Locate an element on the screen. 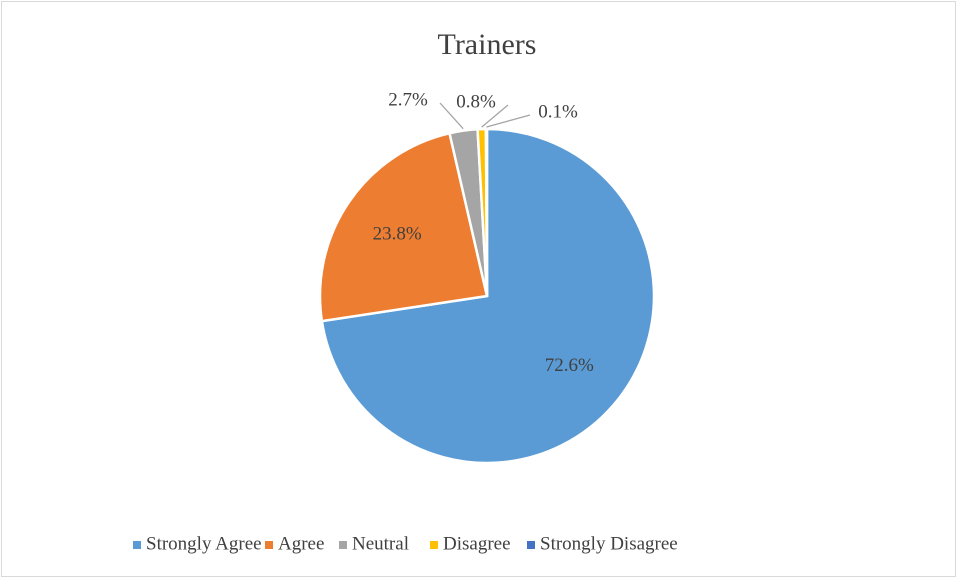  legend-label: Strongly Agree is located at coordinates (204, 543).